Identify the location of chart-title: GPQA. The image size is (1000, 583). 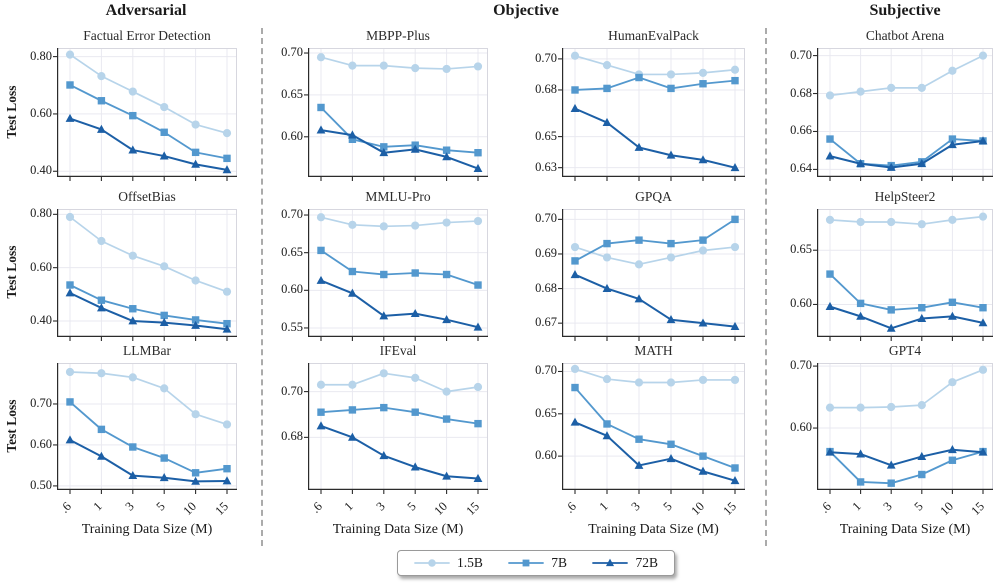
(653, 196).